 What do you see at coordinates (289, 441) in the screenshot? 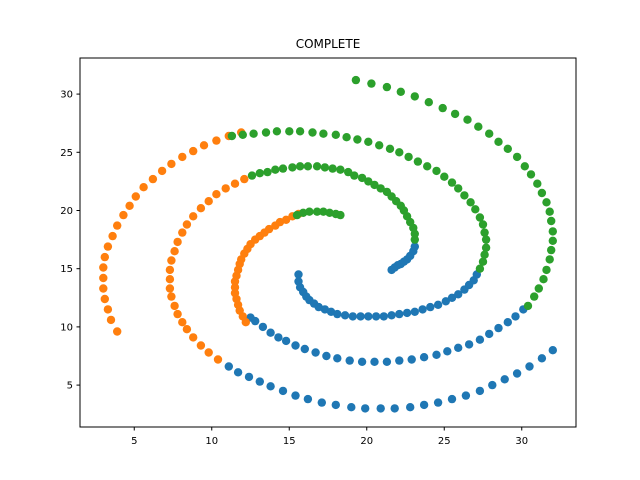
I see `x-tick-label: 15` at bounding box center [289, 441].